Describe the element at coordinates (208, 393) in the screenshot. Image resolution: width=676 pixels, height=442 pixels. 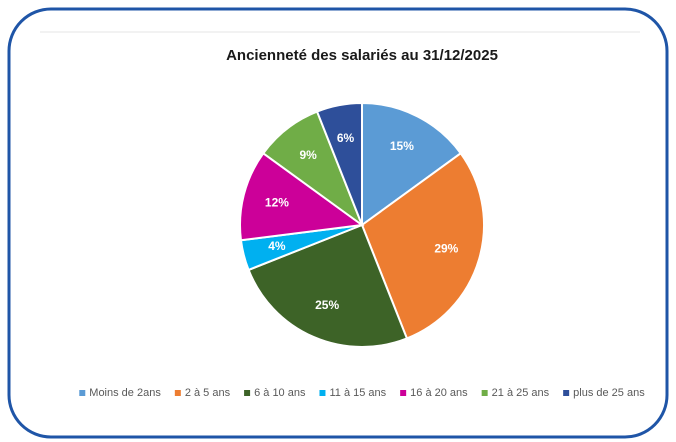
I see `legend-label: 2 à 5 ans` at that location.